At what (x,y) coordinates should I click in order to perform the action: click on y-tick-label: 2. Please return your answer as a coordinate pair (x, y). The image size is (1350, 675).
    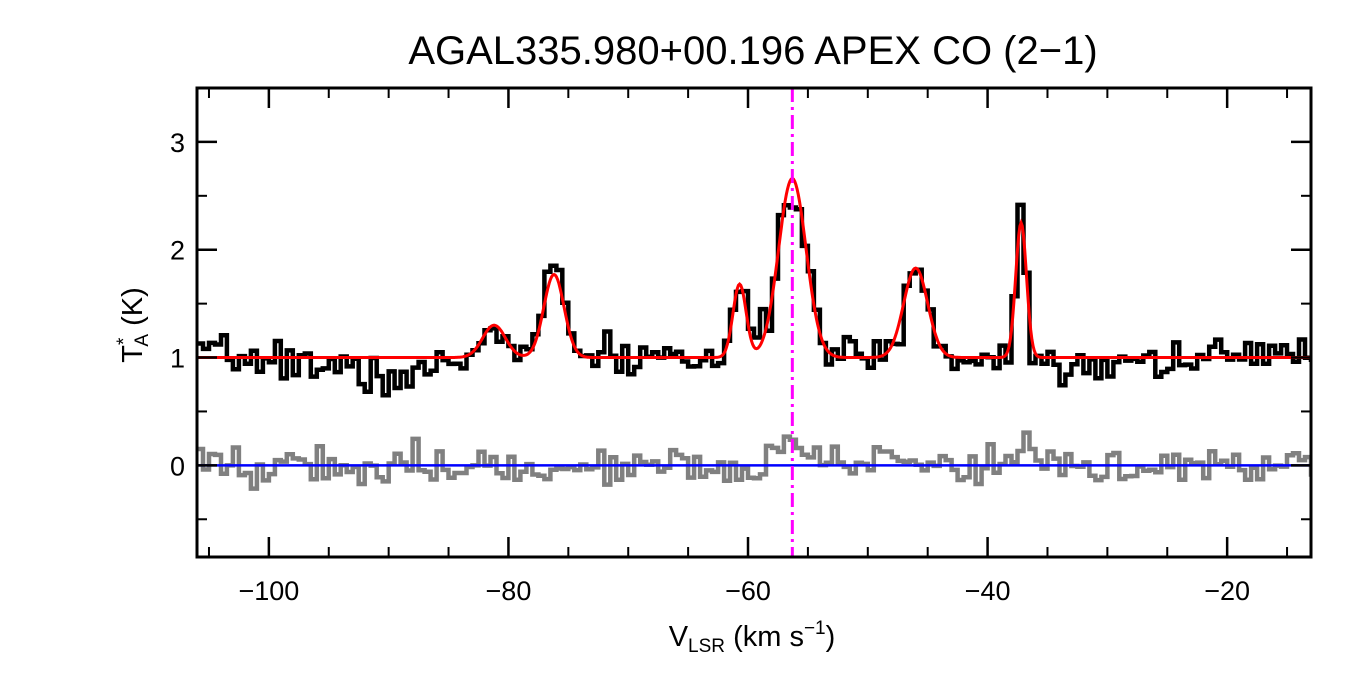
    Looking at the image, I should click on (177, 251).